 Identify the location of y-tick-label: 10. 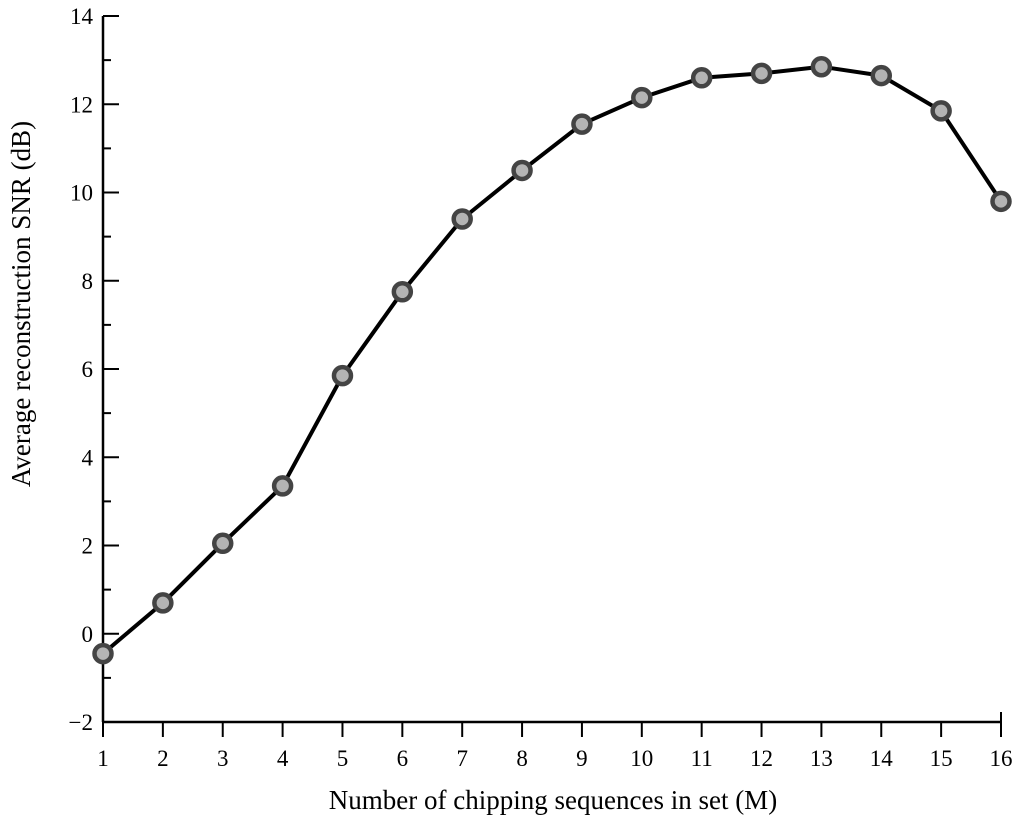
(81, 193).